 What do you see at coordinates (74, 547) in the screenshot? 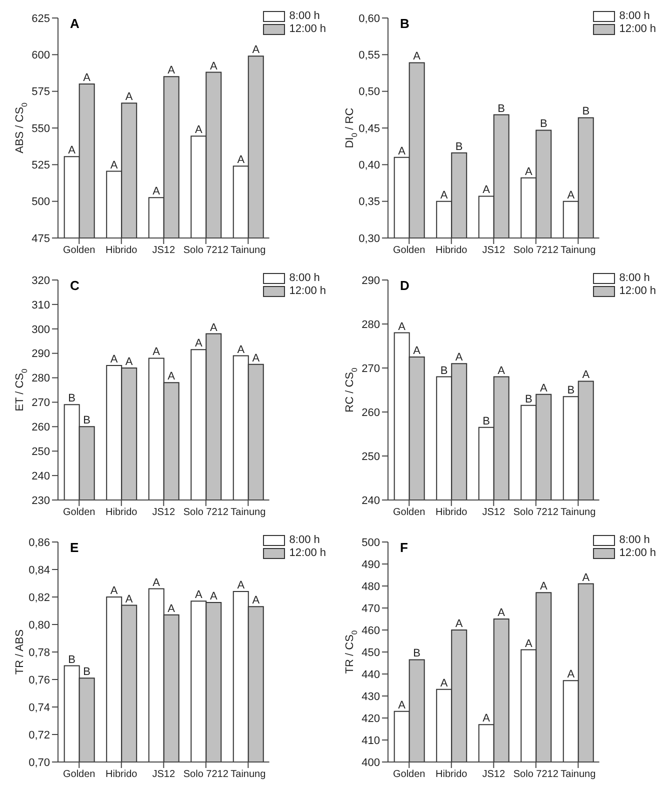
I see `chart-title: E` at bounding box center [74, 547].